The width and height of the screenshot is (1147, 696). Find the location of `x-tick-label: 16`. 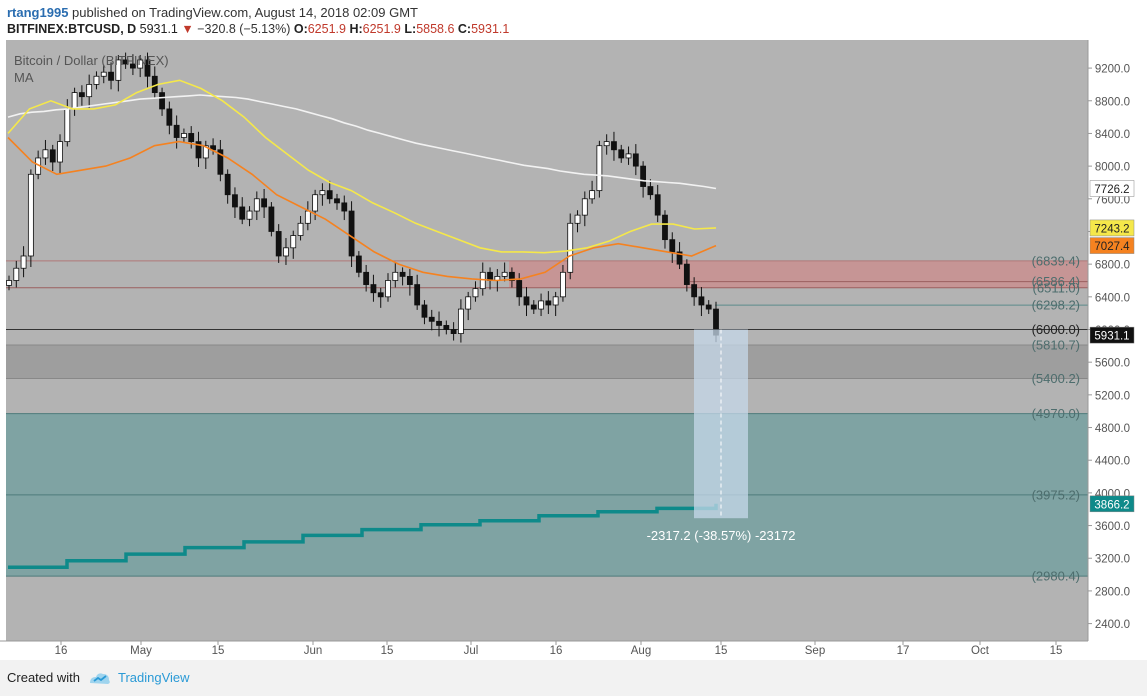

x-tick-label: 16 is located at coordinates (556, 651).